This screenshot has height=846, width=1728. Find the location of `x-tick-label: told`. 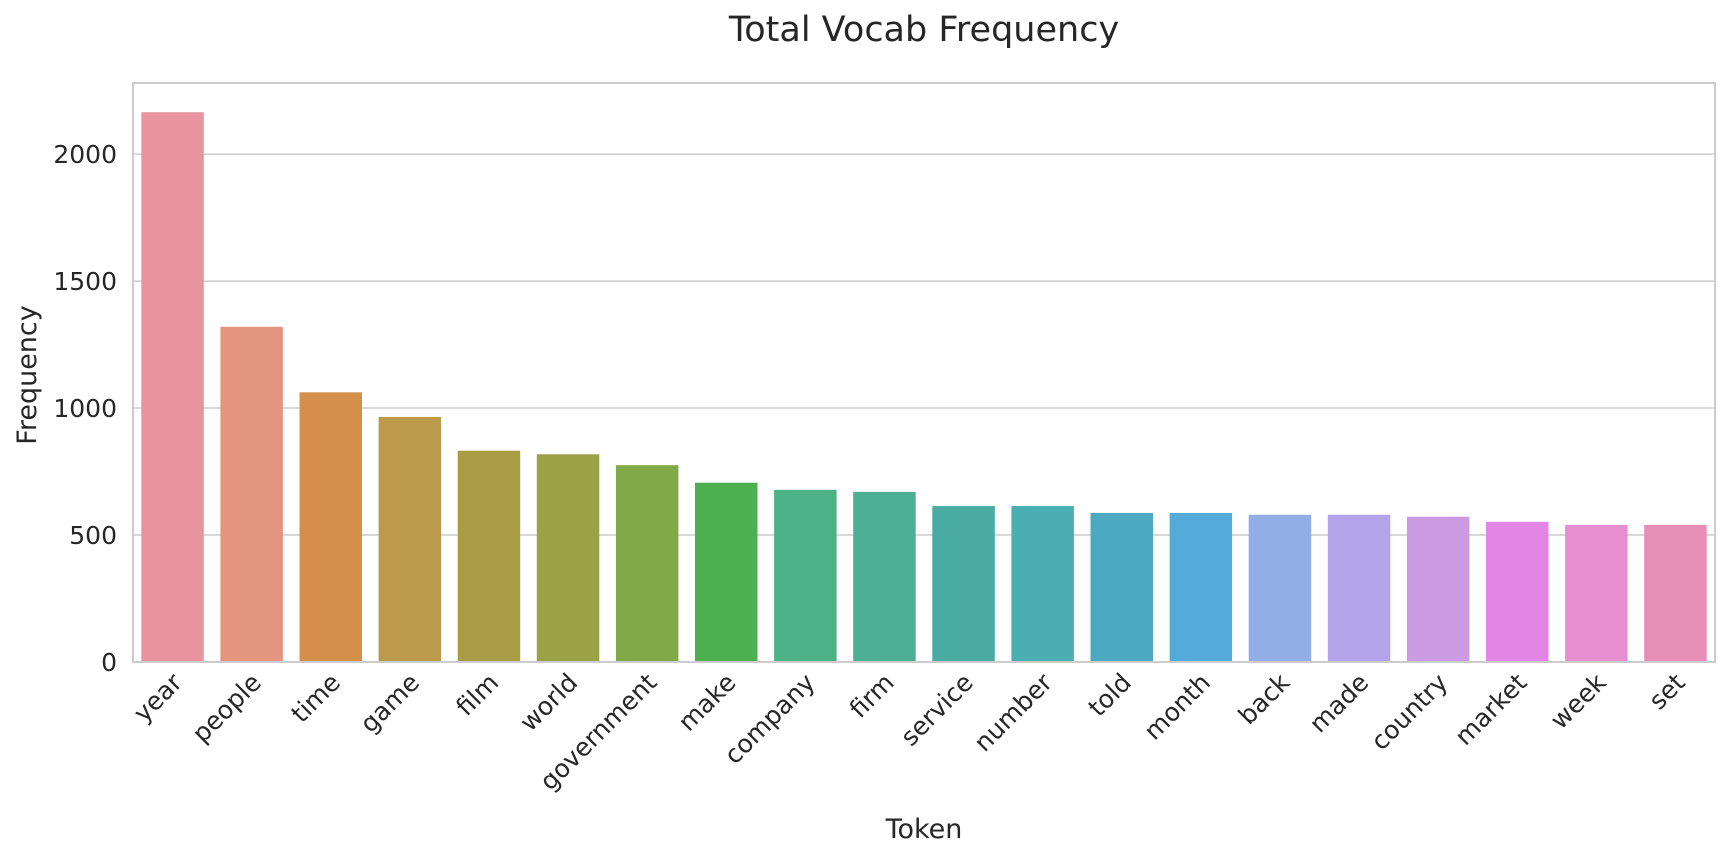

x-tick-label: told is located at coordinates (1110, 695).